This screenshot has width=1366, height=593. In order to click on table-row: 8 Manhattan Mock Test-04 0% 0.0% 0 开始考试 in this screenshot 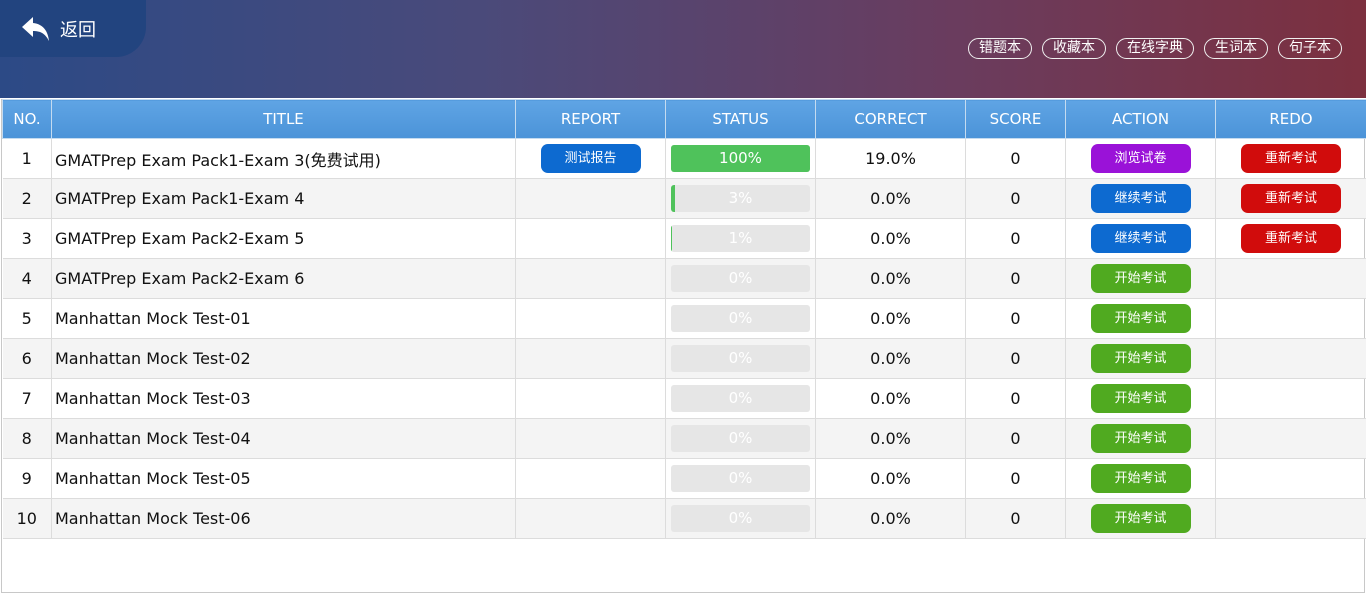, I will do `click(684, 439)`.